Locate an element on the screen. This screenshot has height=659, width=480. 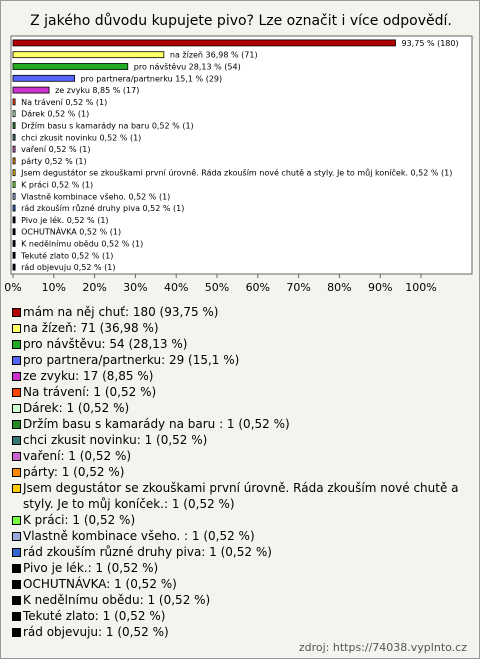
legend-label: rád zkouším různé druhy piva: 1 (0,52 %) is located at coordinates (147, 552).